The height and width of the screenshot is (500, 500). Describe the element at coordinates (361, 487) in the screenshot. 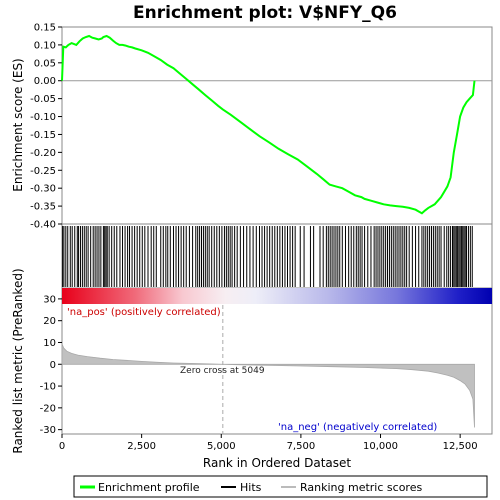

I see `legend-ranking-label: Ranking metric scores` at that location.